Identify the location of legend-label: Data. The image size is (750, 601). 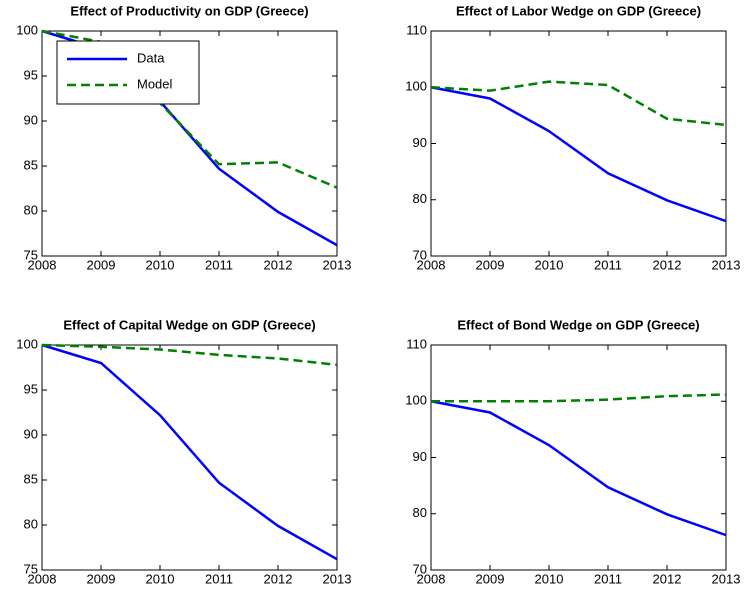
(151, 57).